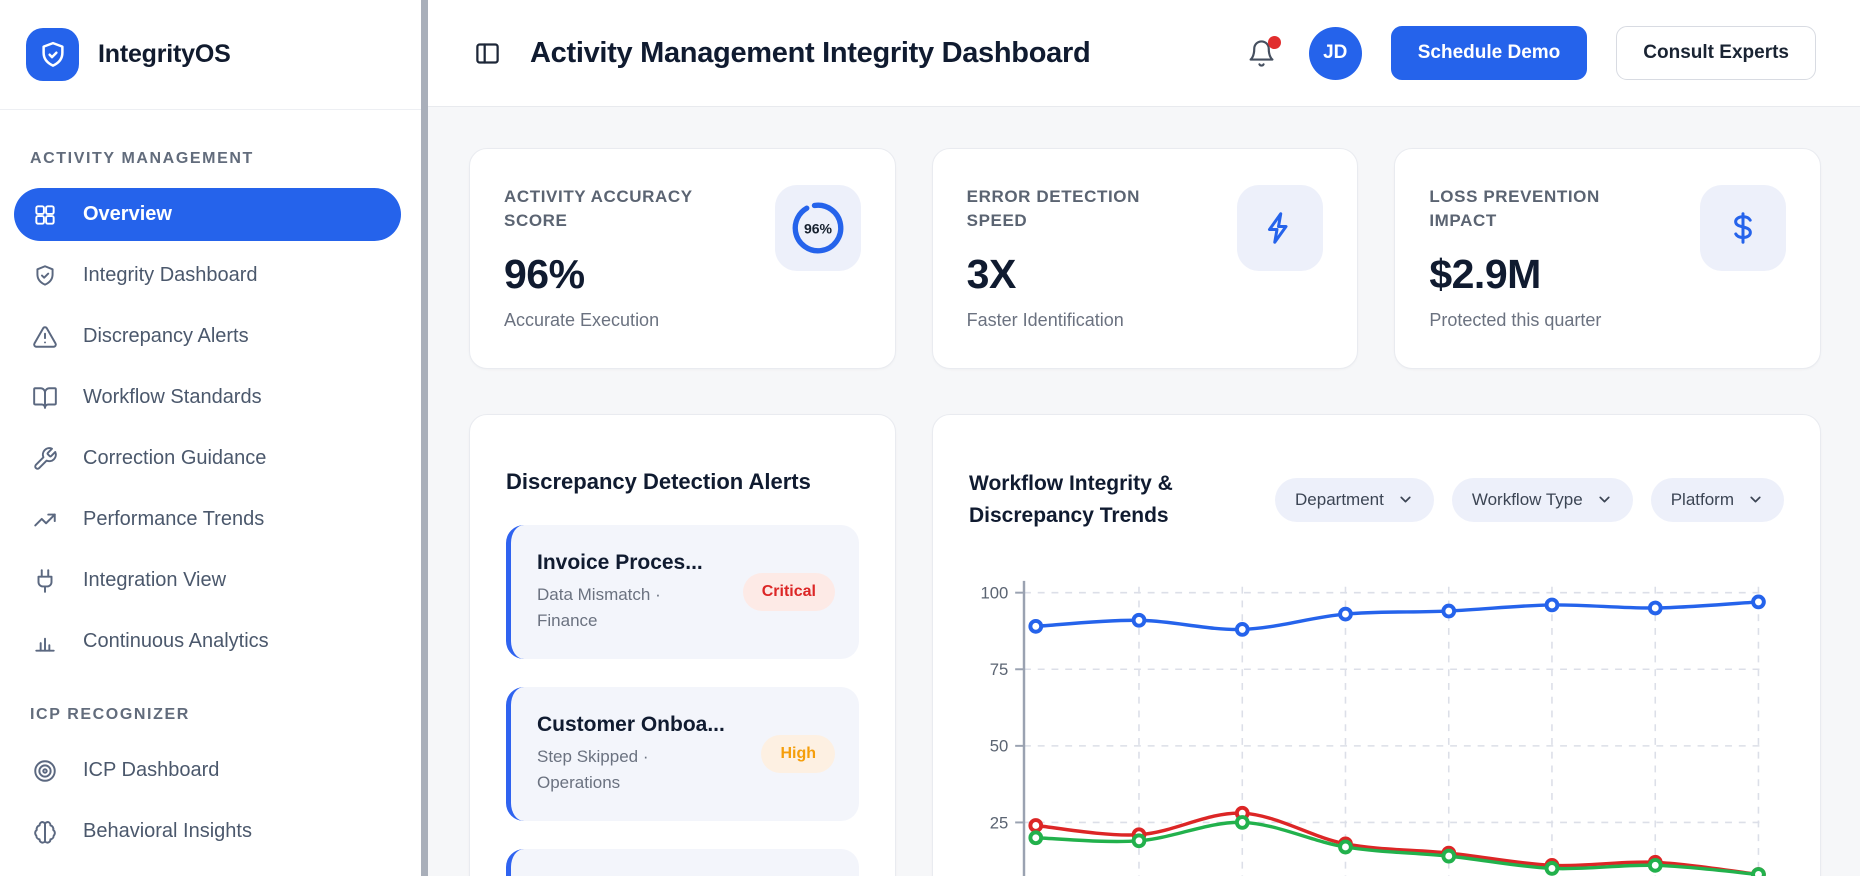 The height and width of the screenshot is (876, 1860). What do you see at coordinates (1071, 499) in the screenshot?
I see `trends-panel-title: Workflow Integrity & Discrepancy Trends` at bounding box center [1071, 499].